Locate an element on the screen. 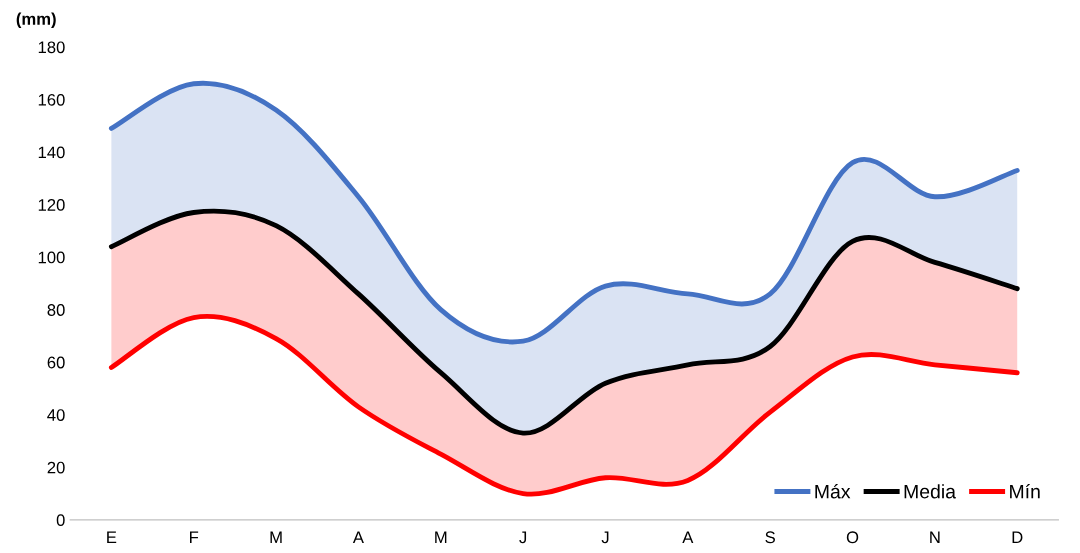 This screenshot has height=553, width=1080. y-tick-label: 0 is located at coordinates (60, 520).